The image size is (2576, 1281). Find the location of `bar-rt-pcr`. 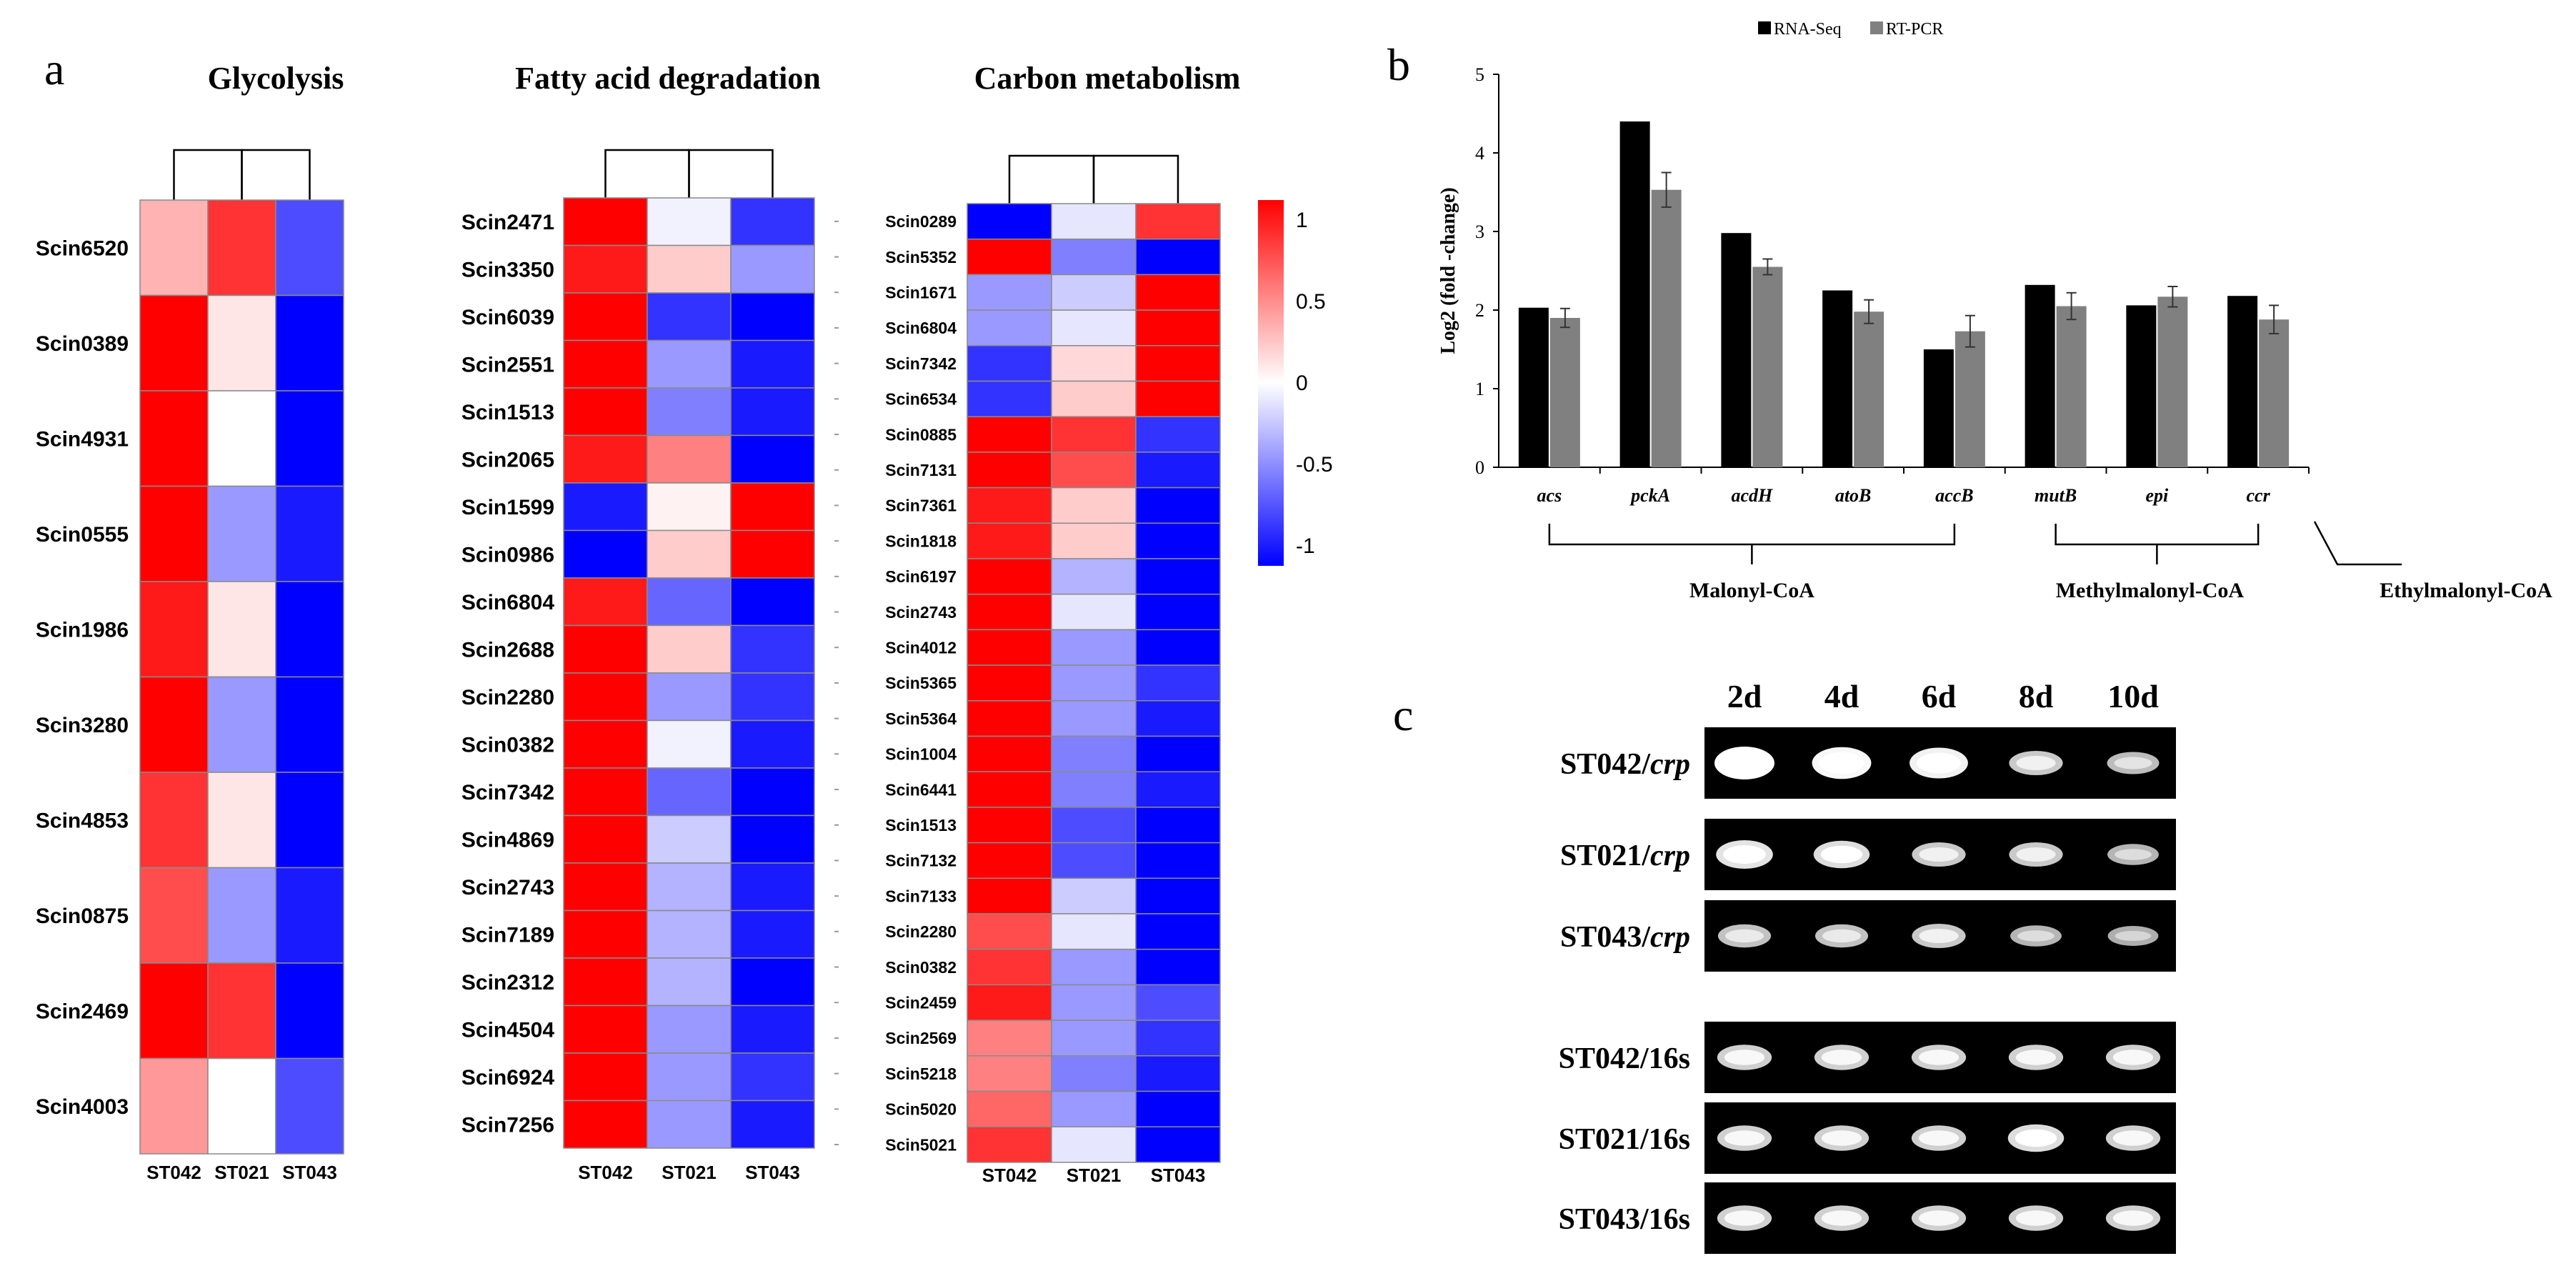

bar-rt-pcr is located at coordinates (1869, 389).